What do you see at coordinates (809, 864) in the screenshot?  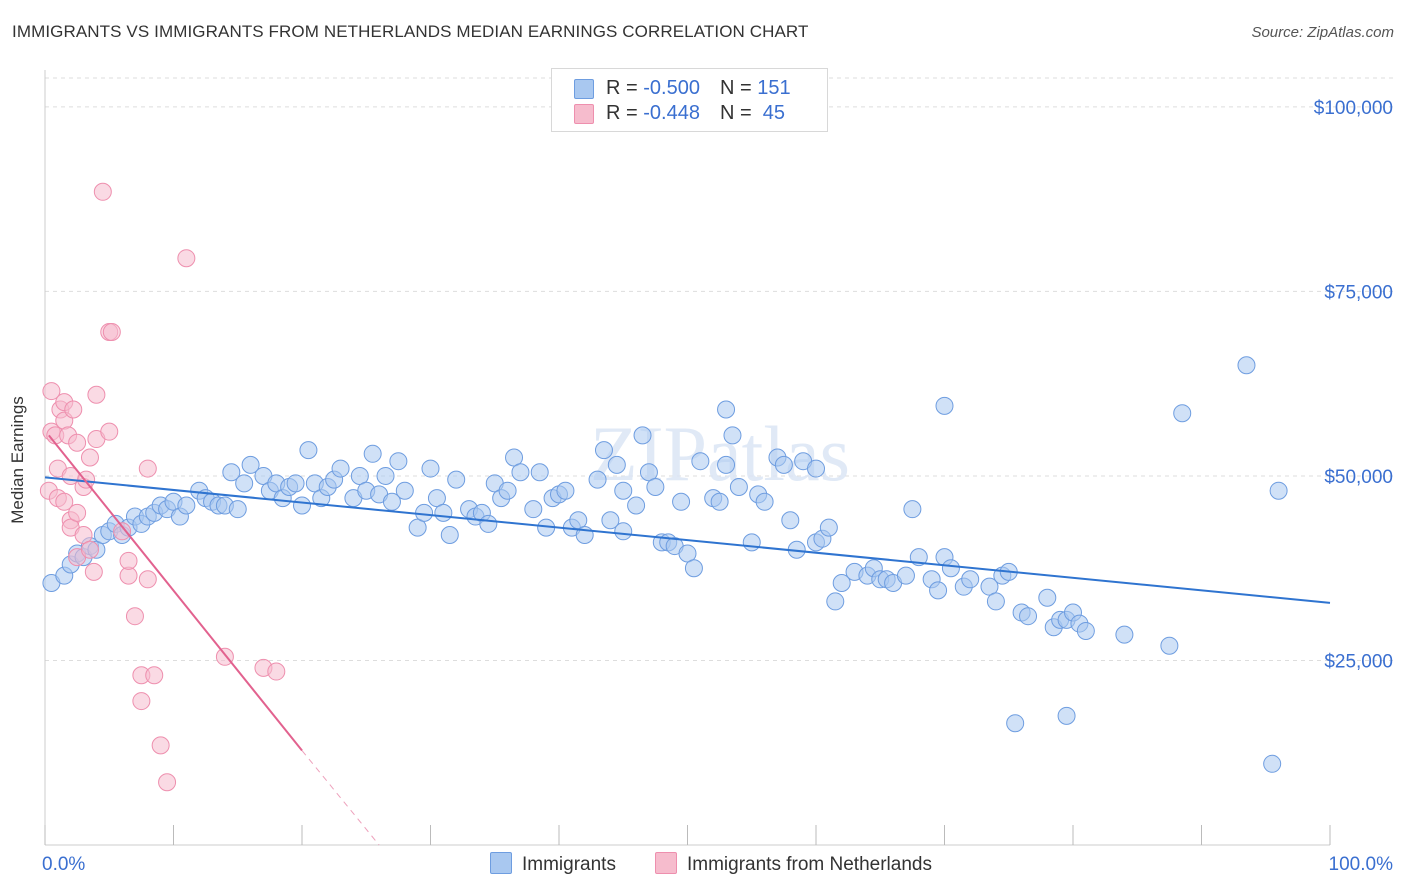 I see `bottom-legend-label: Immigrants from Netherlands` at bounding box center [809, 864].